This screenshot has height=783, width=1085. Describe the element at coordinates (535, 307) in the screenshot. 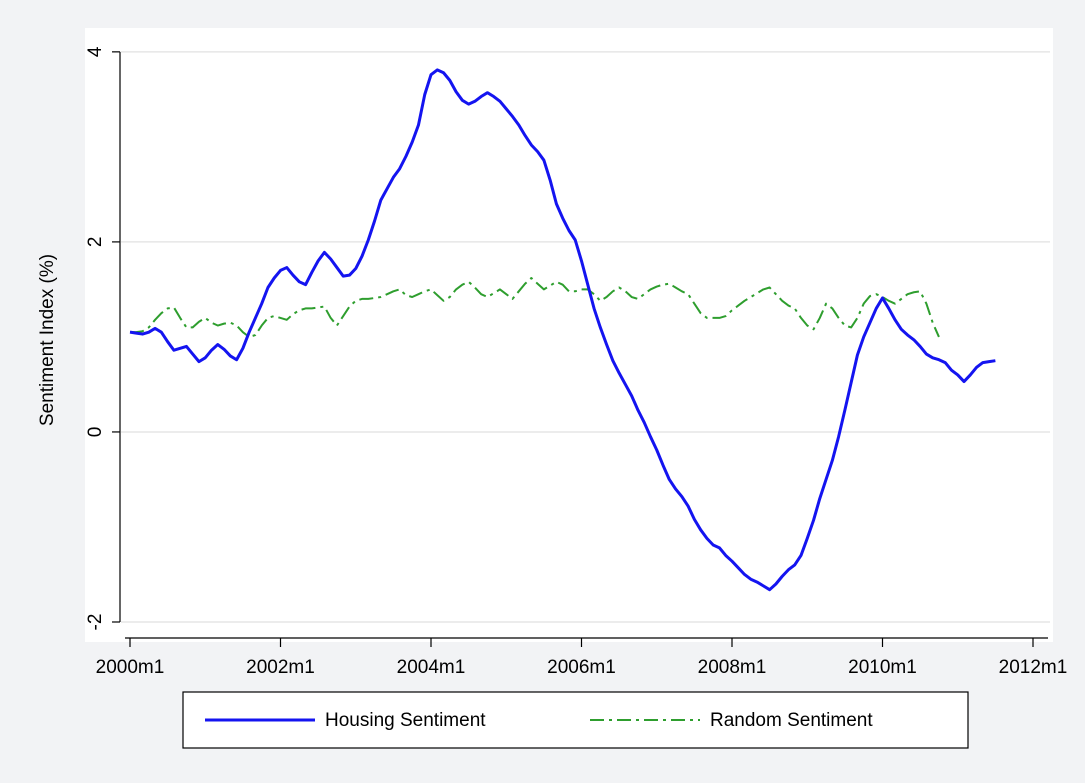

I see `series-line` at that location.